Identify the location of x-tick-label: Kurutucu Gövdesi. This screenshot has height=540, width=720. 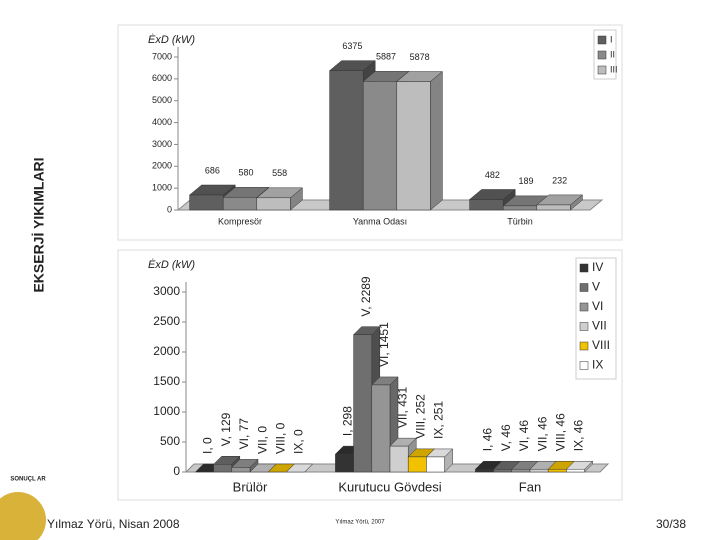
(389, 486).